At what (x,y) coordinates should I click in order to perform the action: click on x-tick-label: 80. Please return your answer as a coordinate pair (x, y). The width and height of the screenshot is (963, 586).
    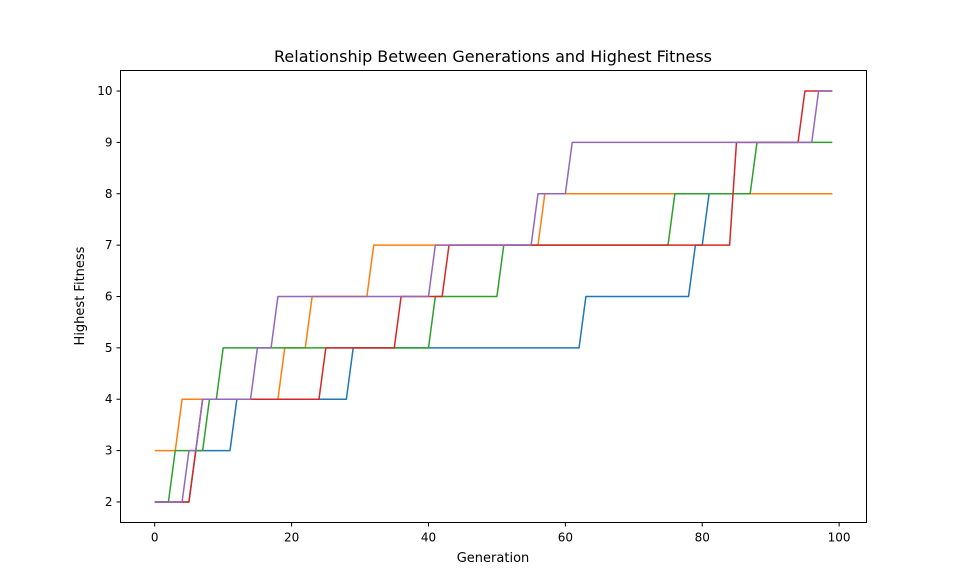
    Looking at the image, I should click on (702, 538).